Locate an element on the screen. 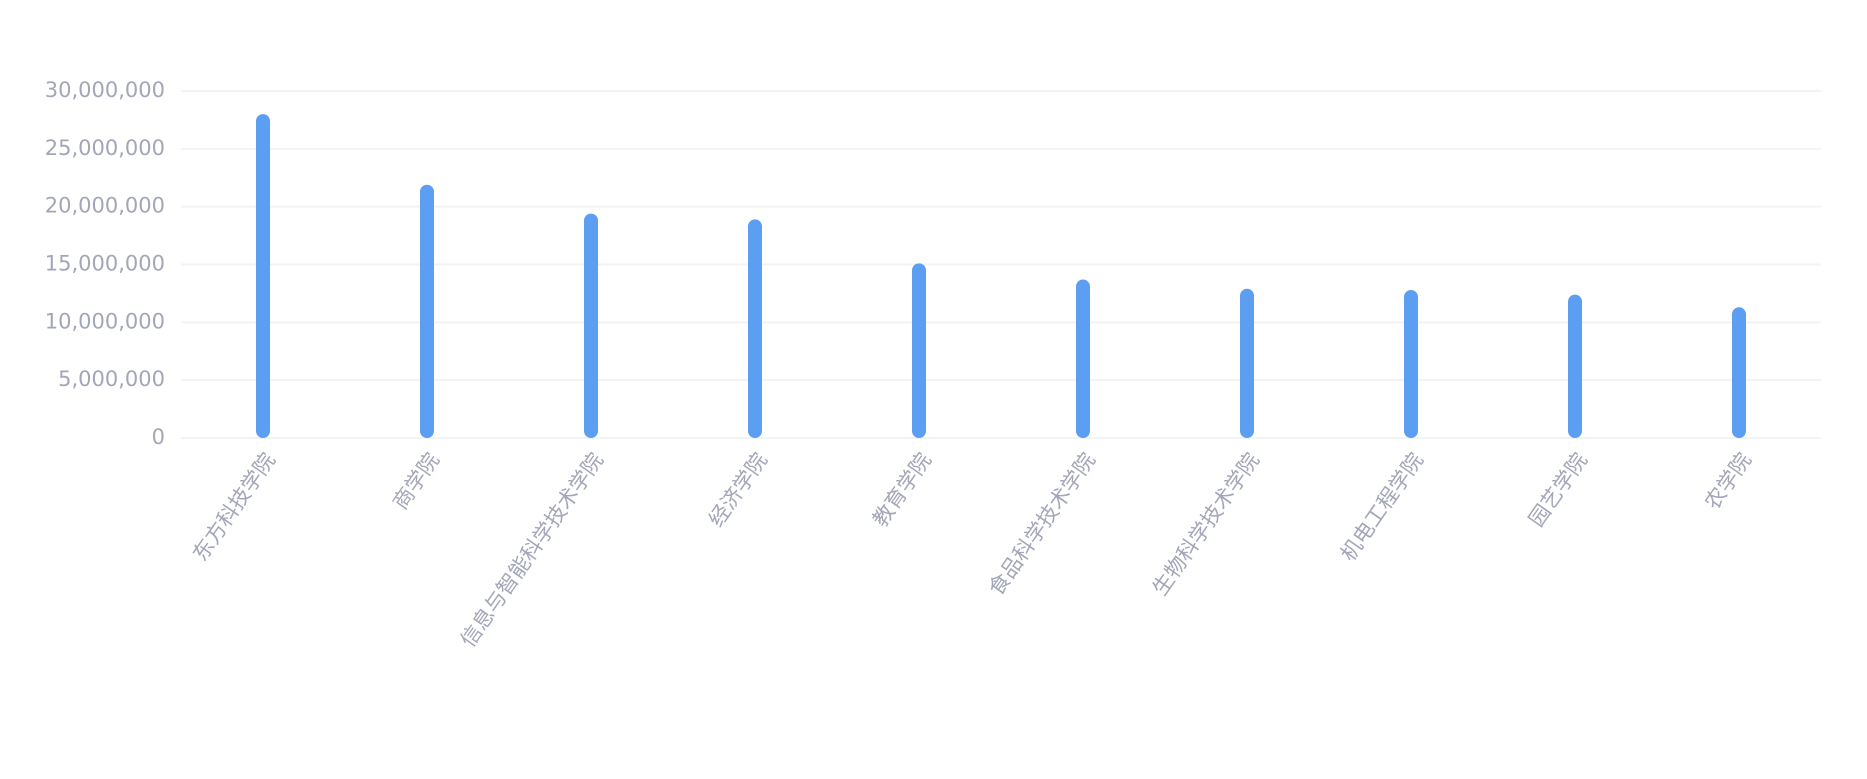  x-tick-label: 东方科技学院 is located at coordinates (234, 507).